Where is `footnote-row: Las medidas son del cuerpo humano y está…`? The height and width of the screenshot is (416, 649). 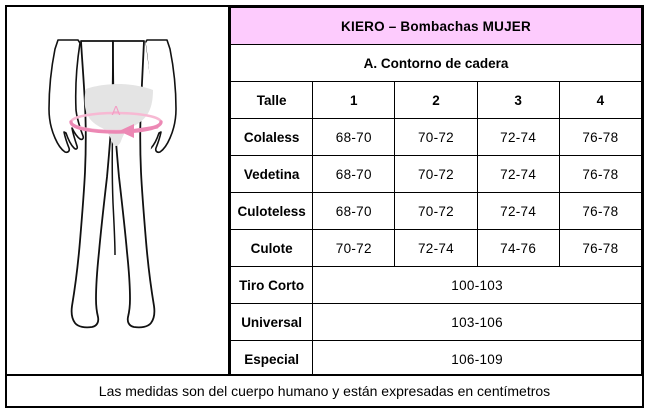
footnote-row: Las medidas son del cuerpo humano y está… is located at coordinates (324, 390).